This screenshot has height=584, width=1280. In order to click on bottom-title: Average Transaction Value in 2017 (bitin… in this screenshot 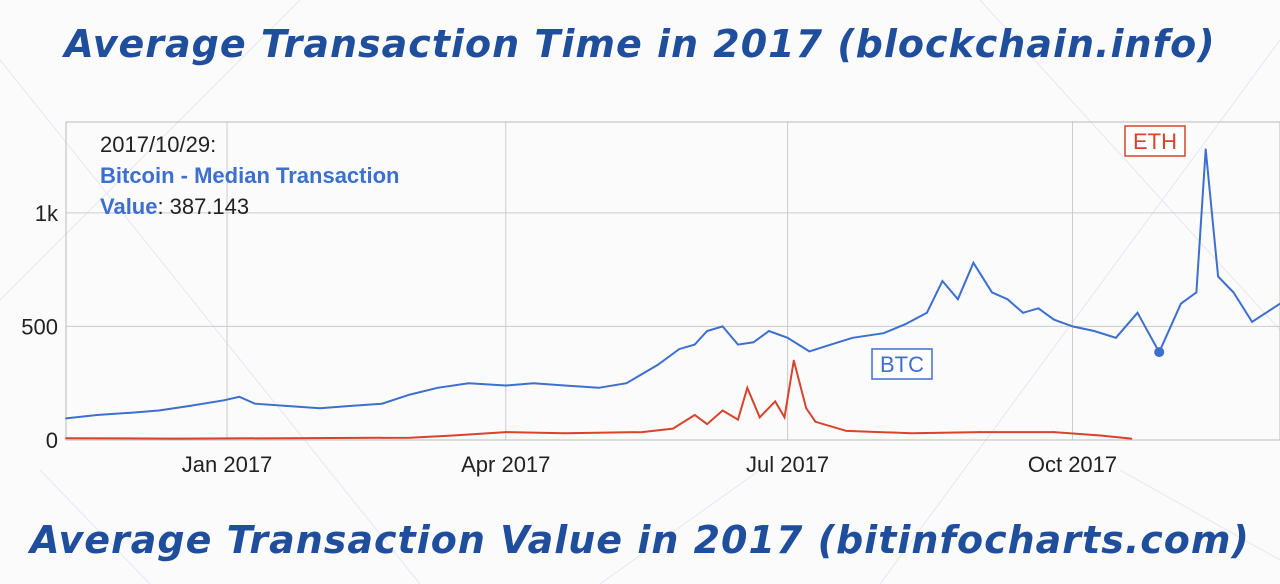, I will do `click(640, 540)`.